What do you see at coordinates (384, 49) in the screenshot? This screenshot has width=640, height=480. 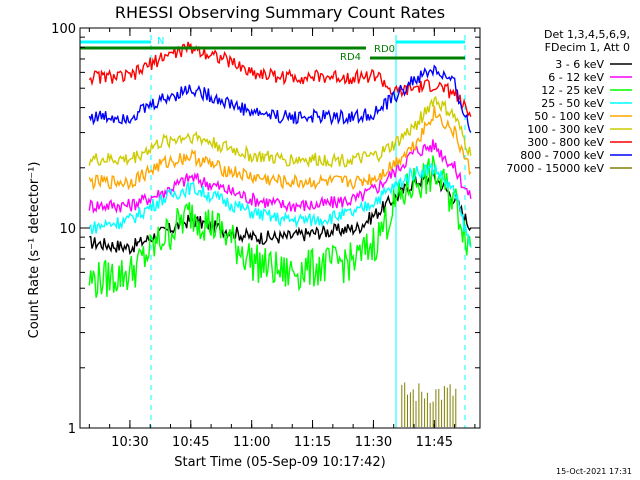 I see `rd0-label: RD0` at bounding box center [384, 49].